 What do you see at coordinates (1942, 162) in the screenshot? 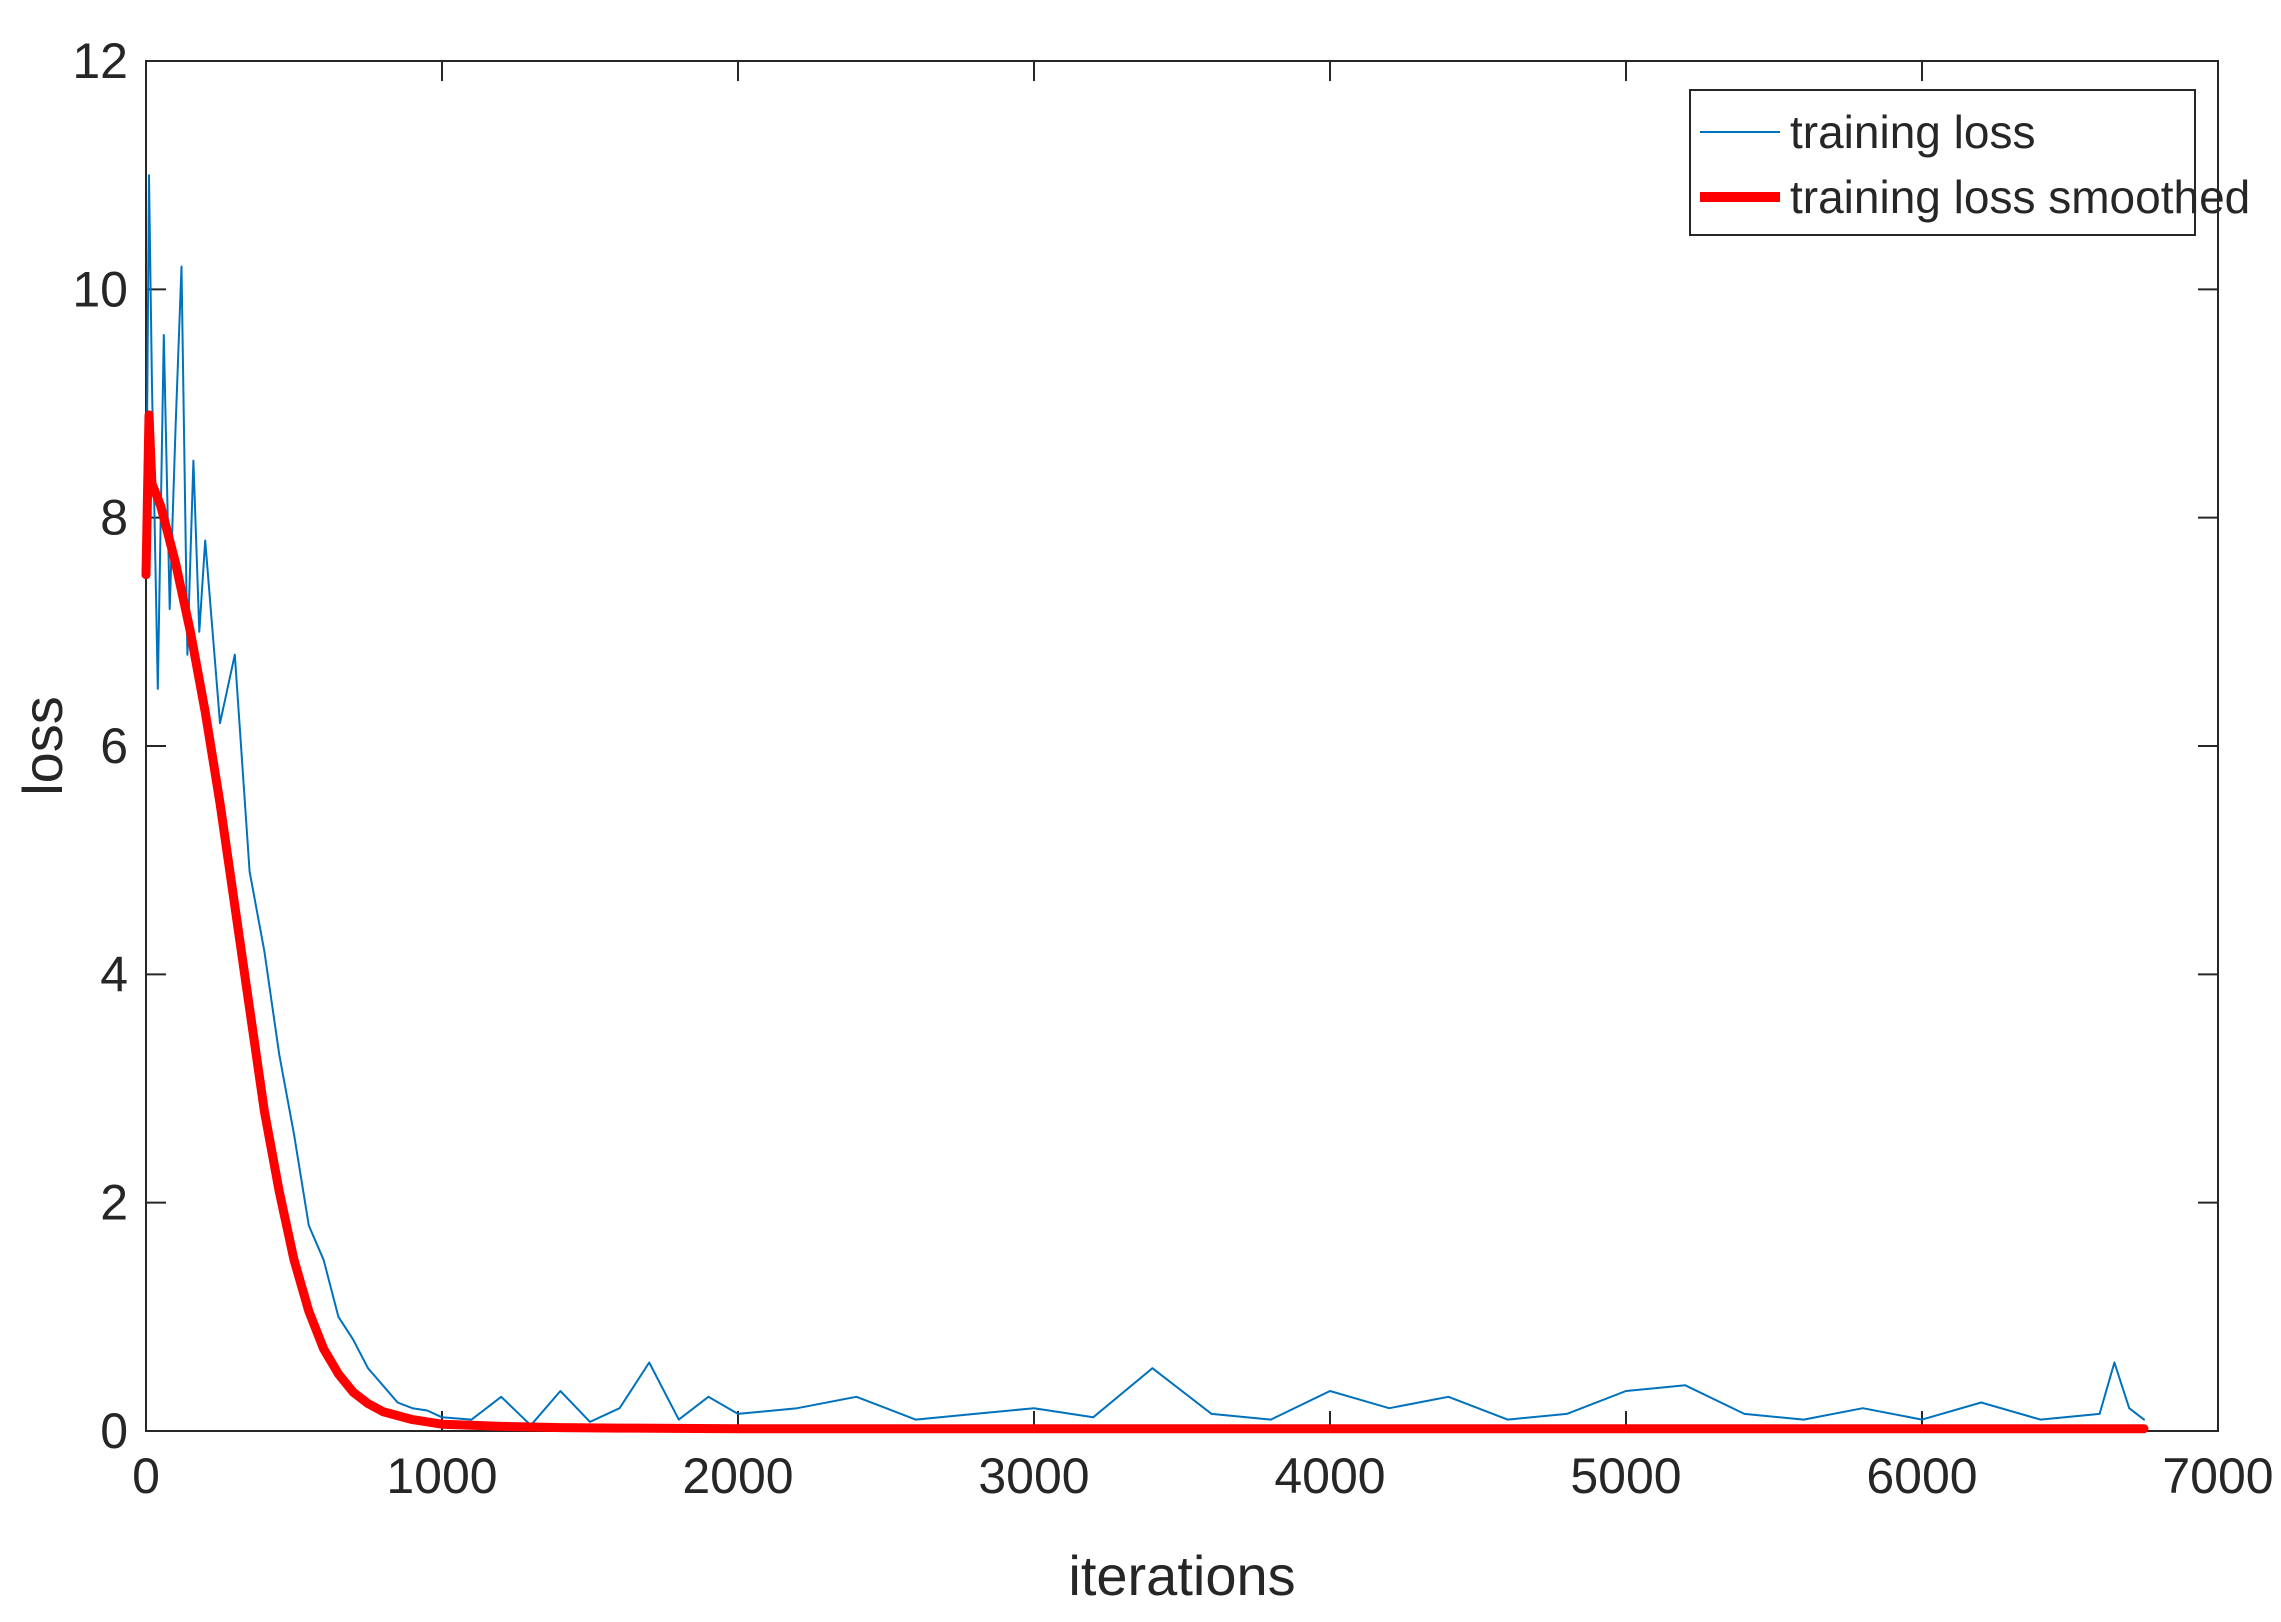
I see `legend-box` at bounding box center [1942, 162].